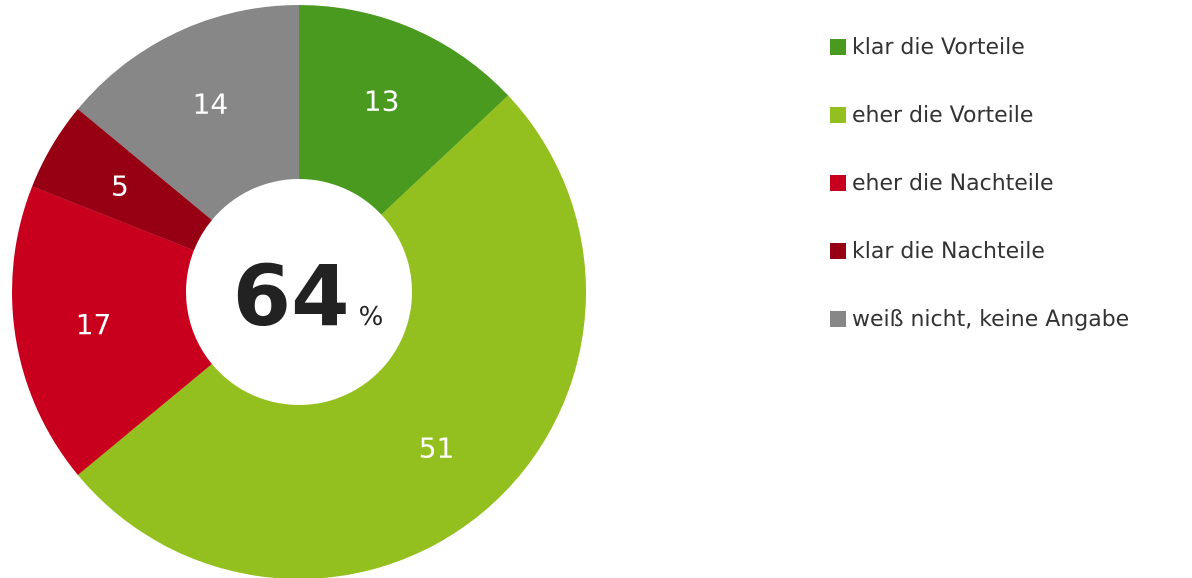 The height and width of the screenshot is (578, 1192). What do you see at coordinates (943, 115) in the screenshot?
I see `legend-label: eher die Vorteile` at bounding box center [943, 115].